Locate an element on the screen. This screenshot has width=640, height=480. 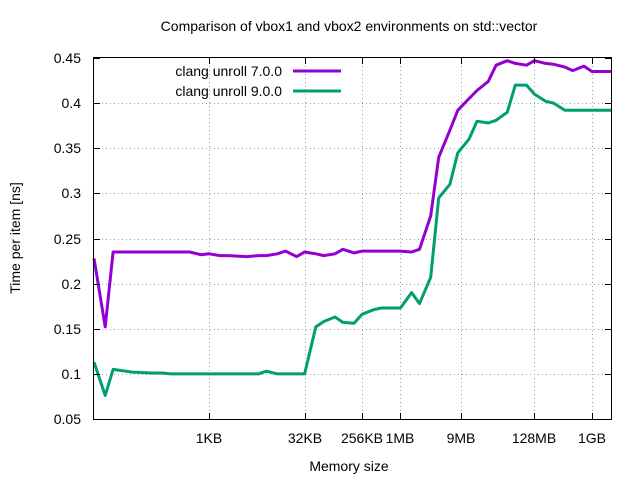
y-tick-labels: 0.05 0.1 0.15 0.2 0.25 0.3 0.35 0.4 0.45 is located at coordinates (67, 238).